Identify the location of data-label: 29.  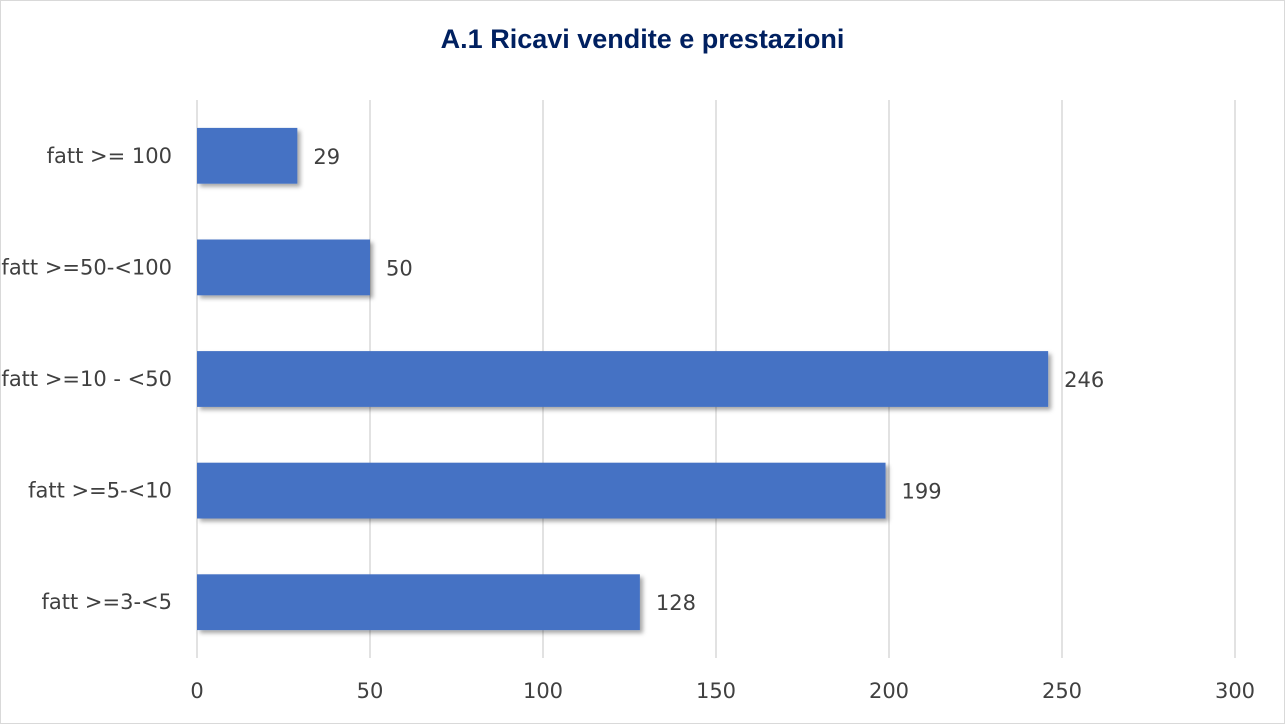
(326, 157).